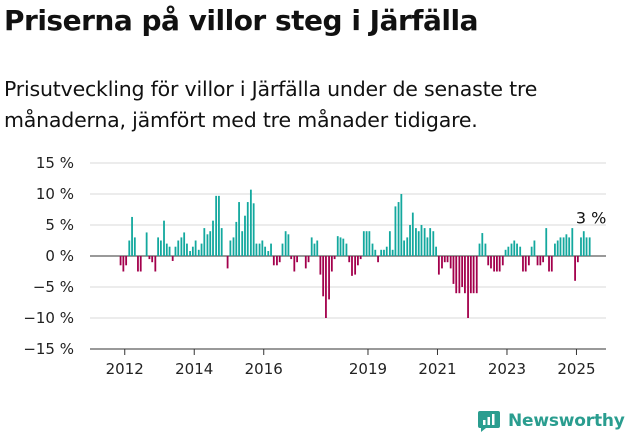 This screenshot has height=439, width=631. I want to click on y-tick-label: −10 %, so click(48, 318).